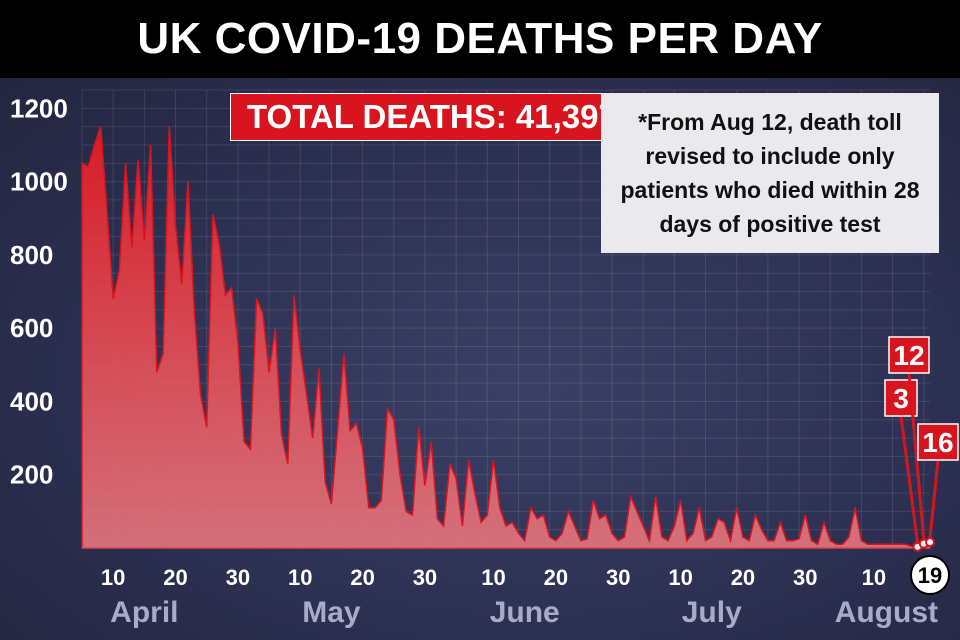 The height and width of the screenshot is (640, 960). I want to click on y-tick-label: 1200, so click(39, 108).